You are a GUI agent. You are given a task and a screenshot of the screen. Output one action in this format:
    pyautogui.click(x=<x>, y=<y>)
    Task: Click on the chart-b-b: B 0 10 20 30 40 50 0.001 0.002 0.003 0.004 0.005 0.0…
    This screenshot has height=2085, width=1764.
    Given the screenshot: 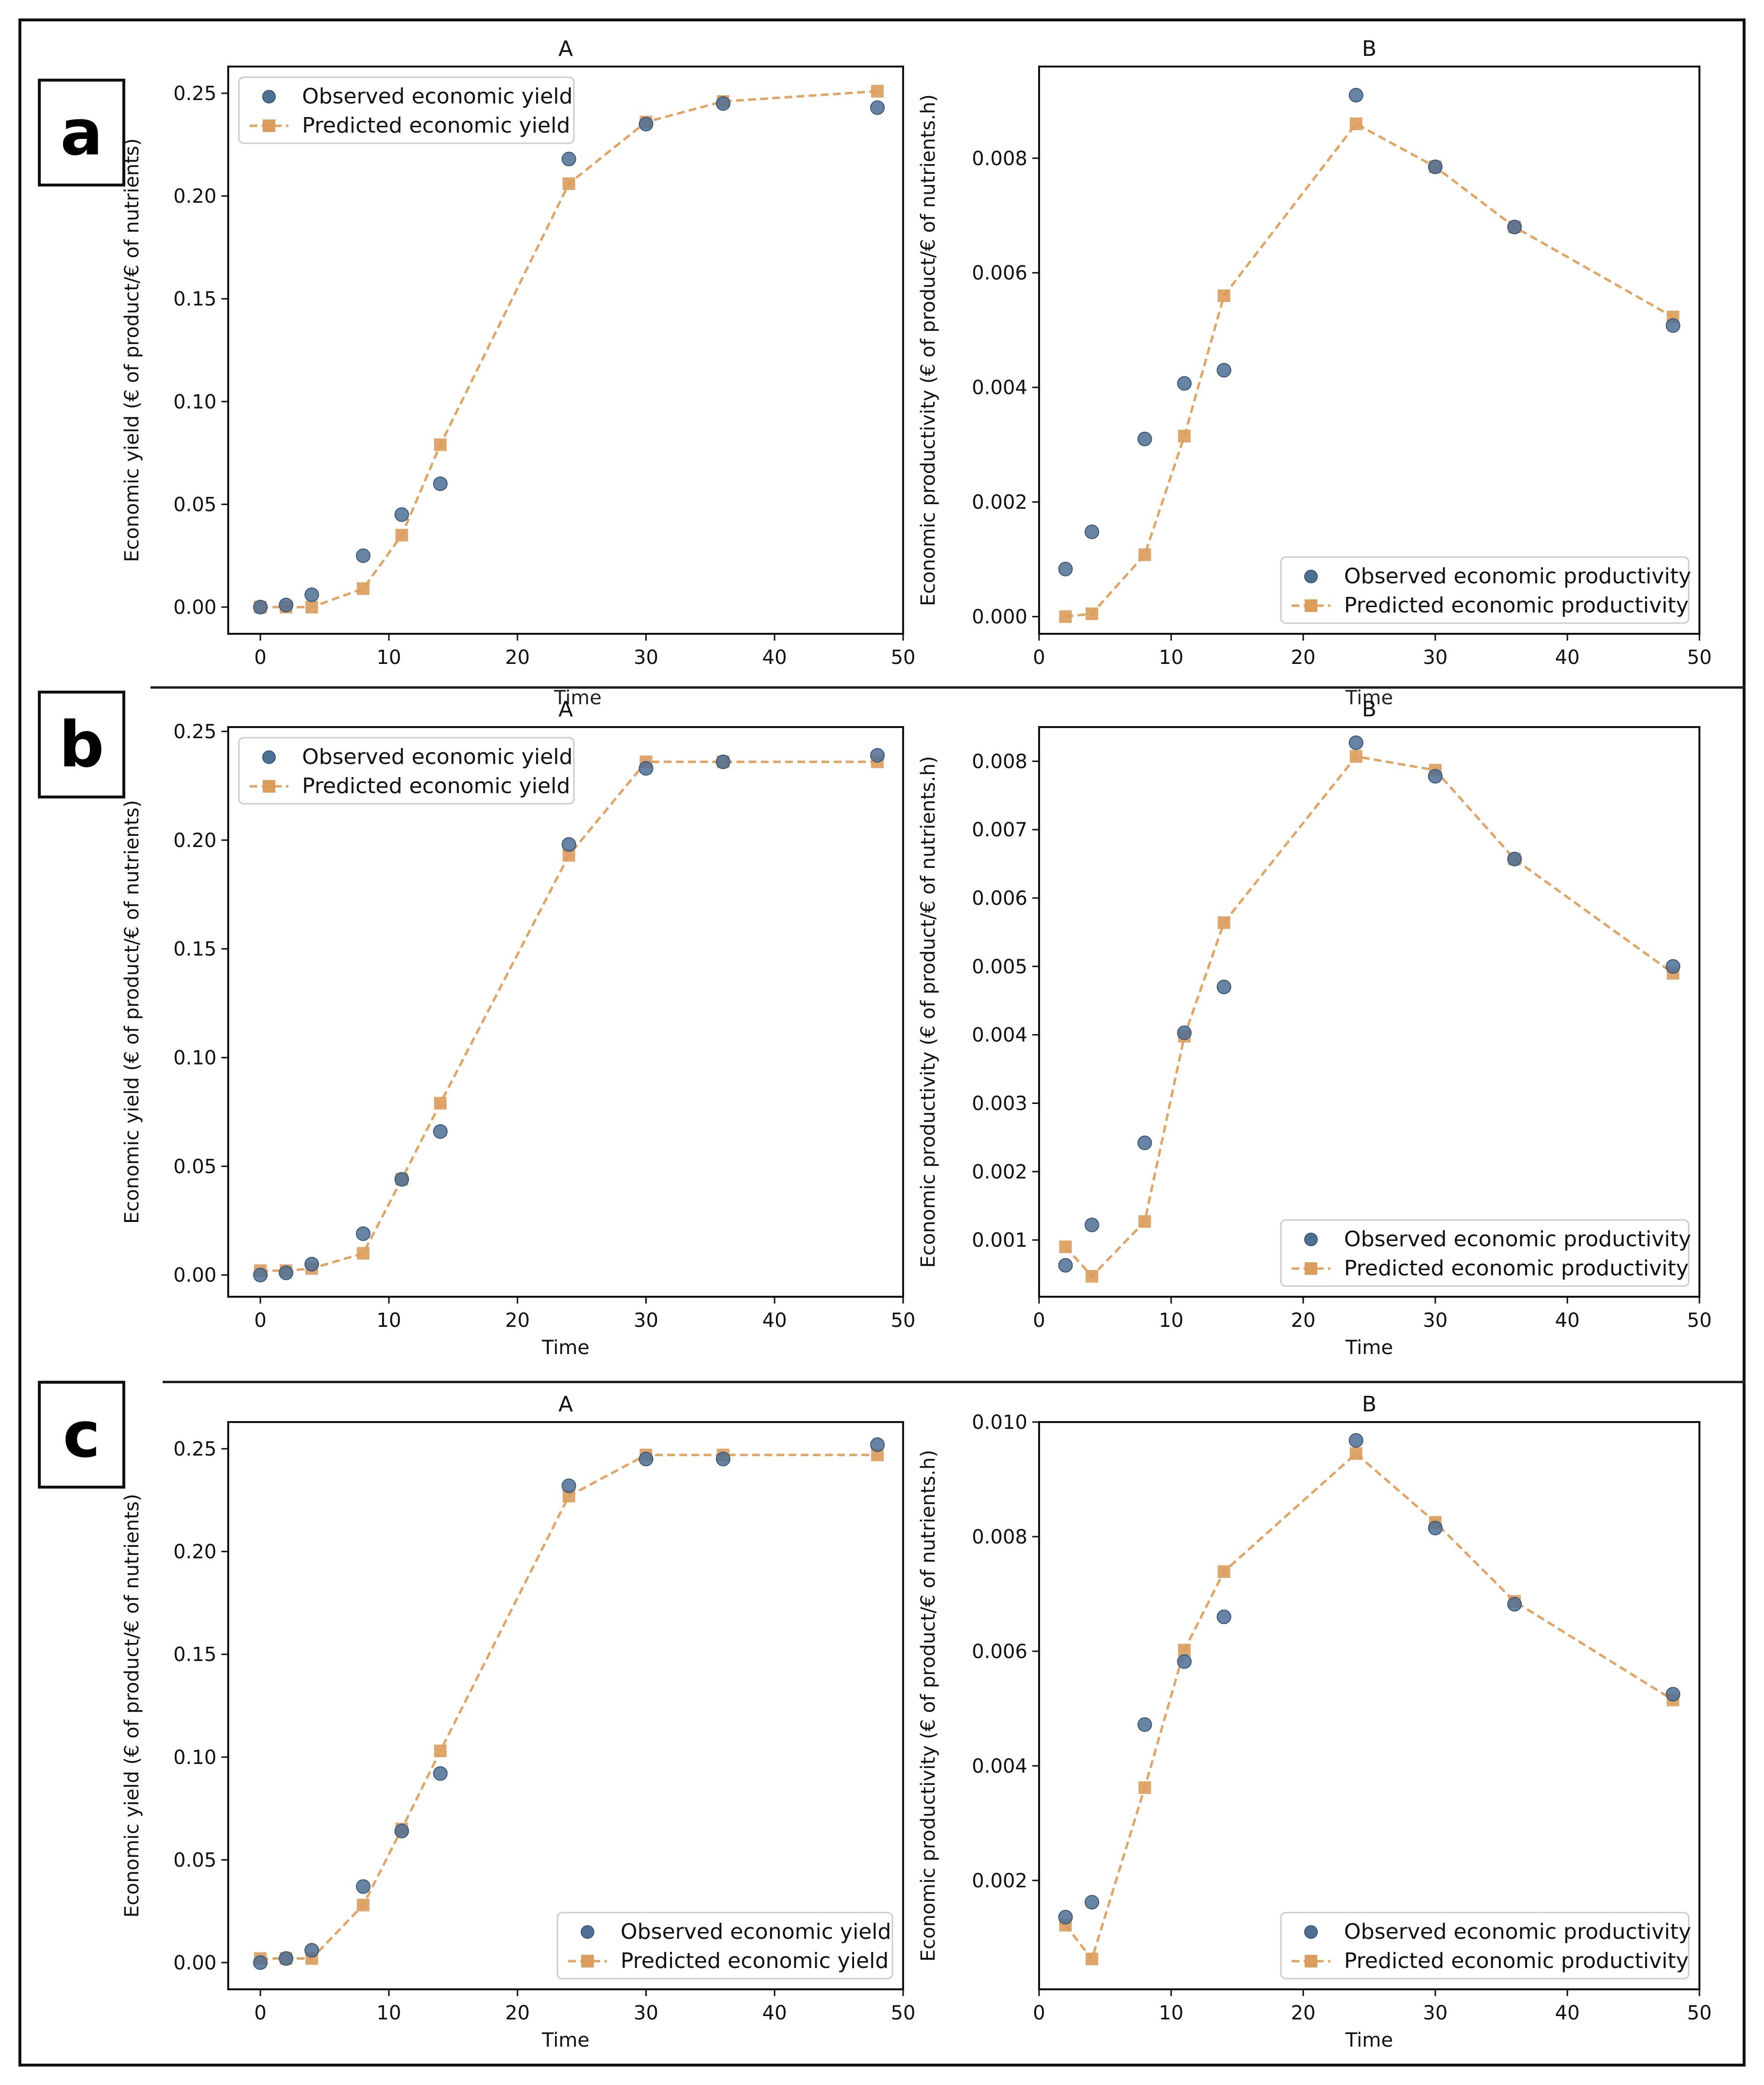 What is the action you would take?
    pyautogui.click(x=1314, y=1028)
    